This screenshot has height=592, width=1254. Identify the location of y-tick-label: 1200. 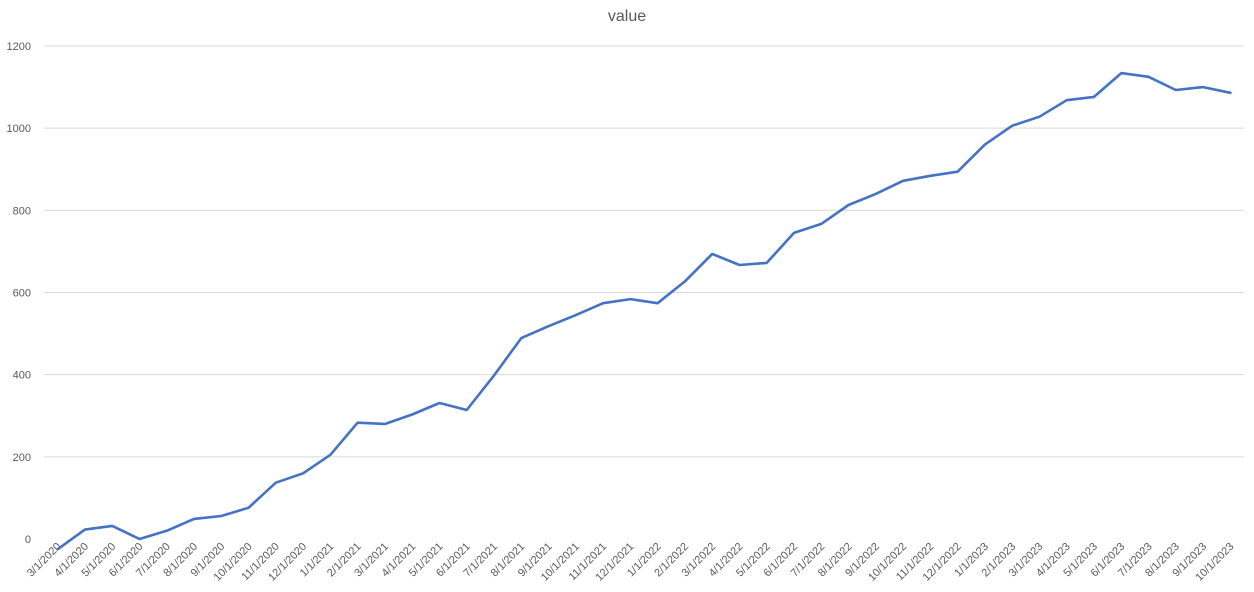
(19, 47).